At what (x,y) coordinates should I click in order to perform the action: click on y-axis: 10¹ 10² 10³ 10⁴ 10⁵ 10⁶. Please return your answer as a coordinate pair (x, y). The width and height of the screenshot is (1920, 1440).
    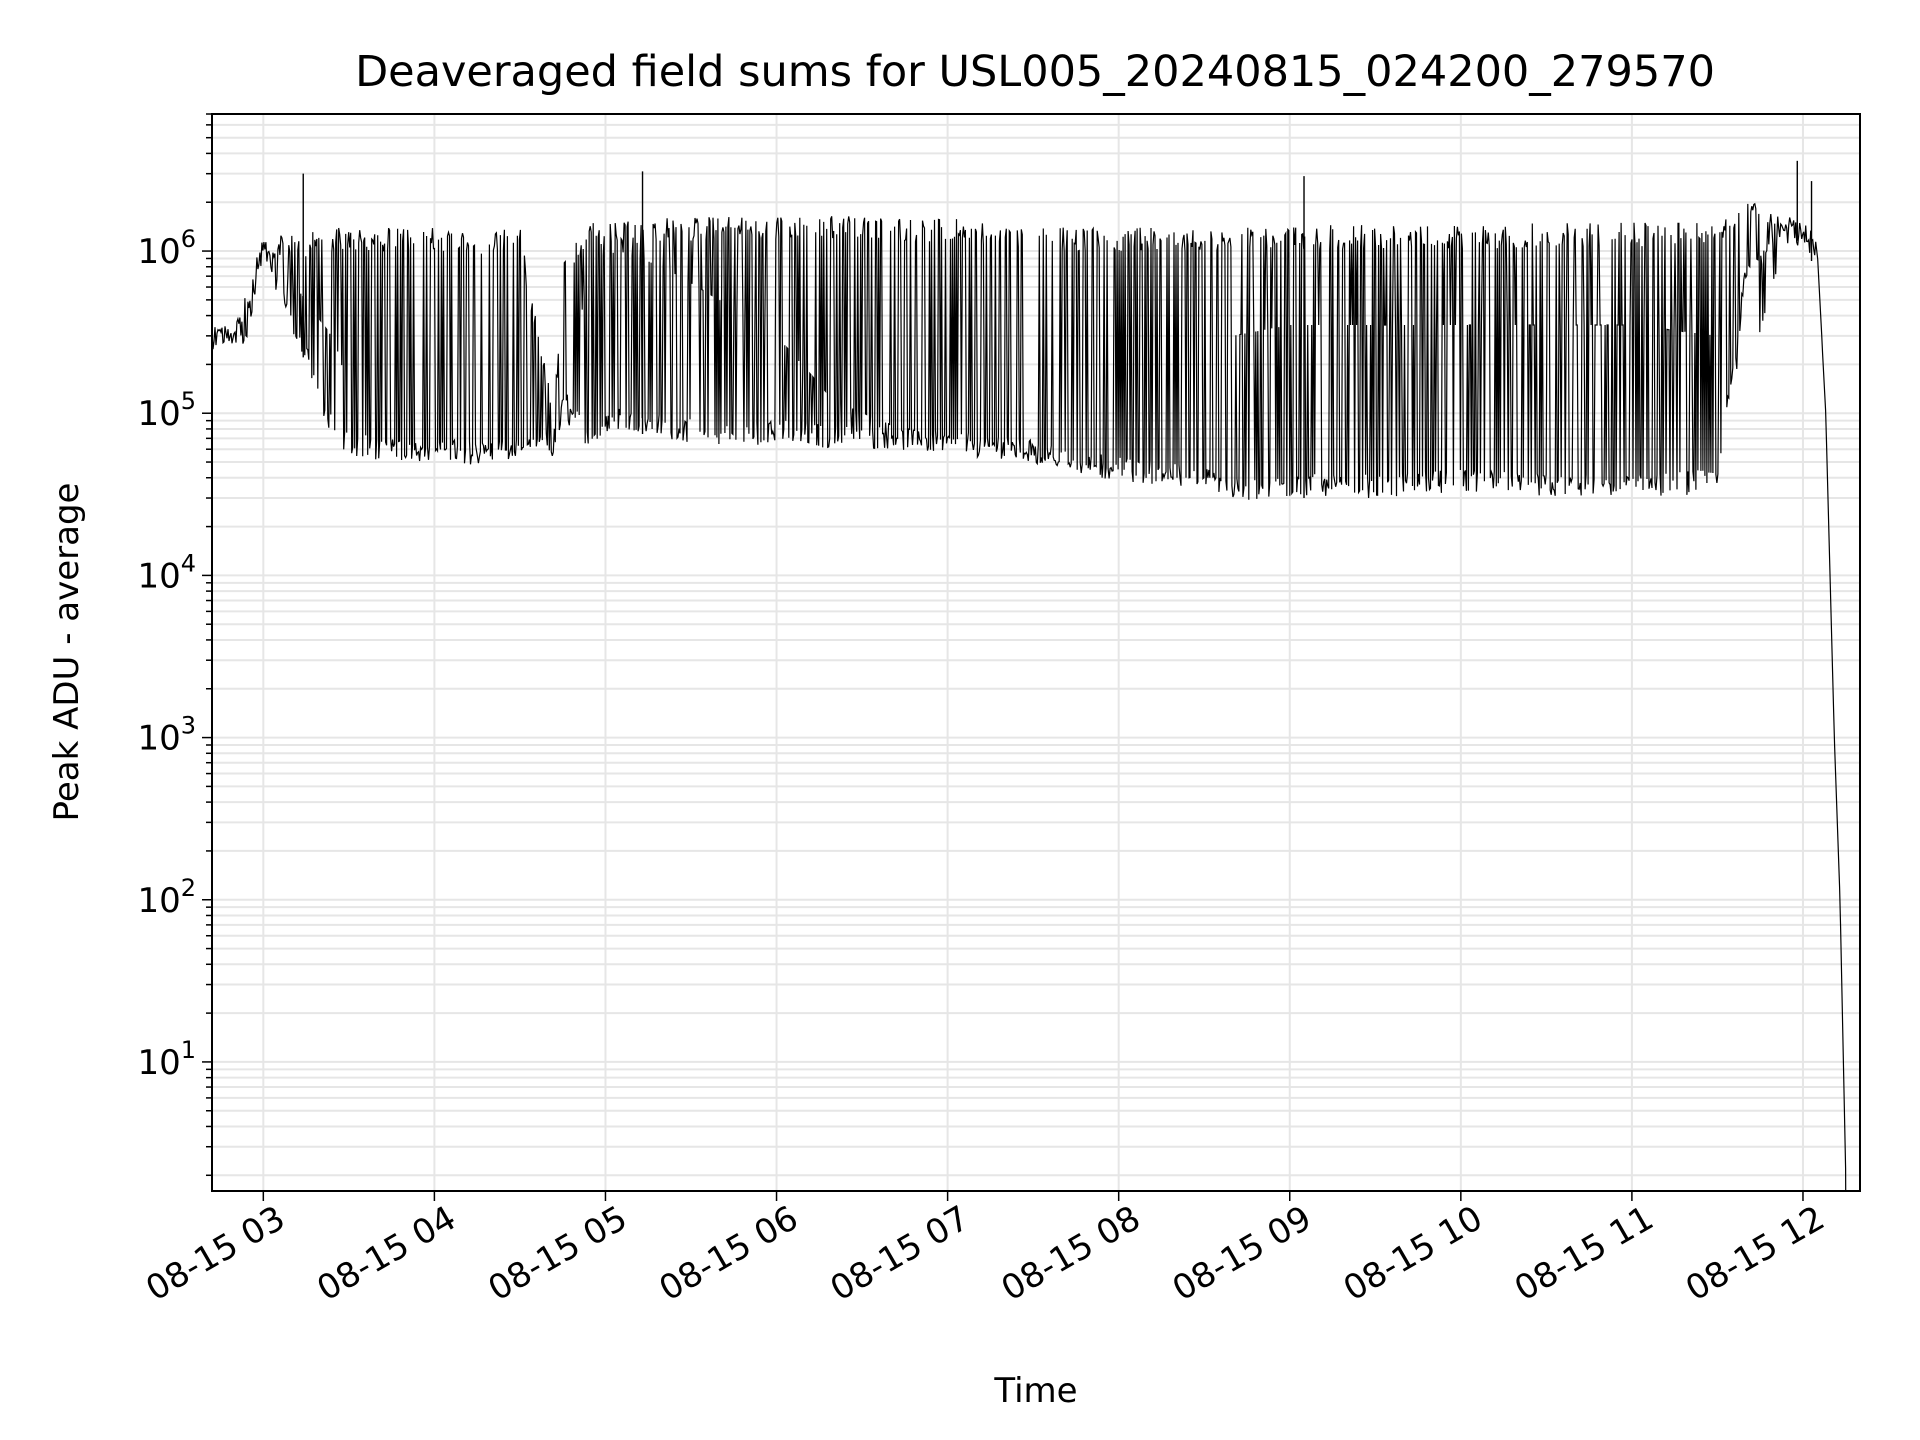
    Looking at the image, I should click on (174, 645).